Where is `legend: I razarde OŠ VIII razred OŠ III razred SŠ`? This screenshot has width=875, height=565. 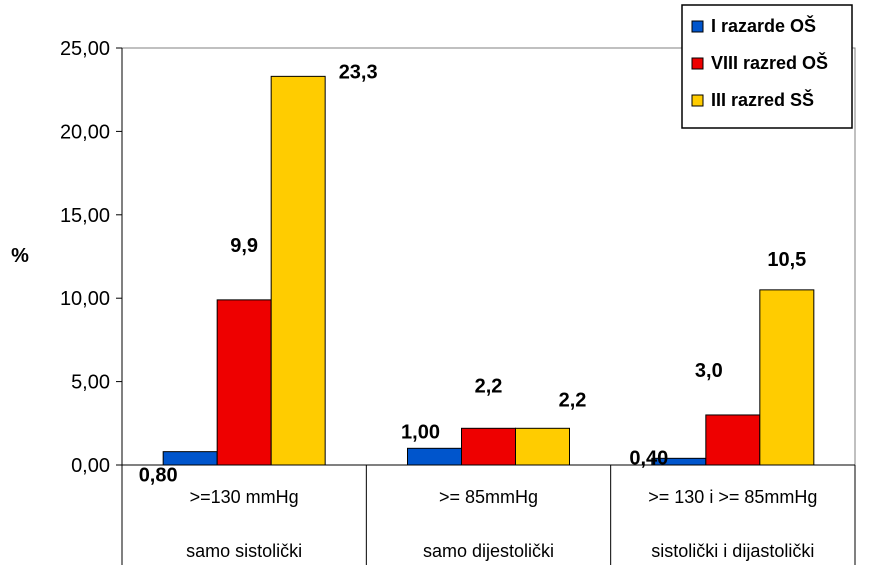
legend: I razarde OŠ VIII razred OŠ III razred SŠ is located at coordinates (767, 66).